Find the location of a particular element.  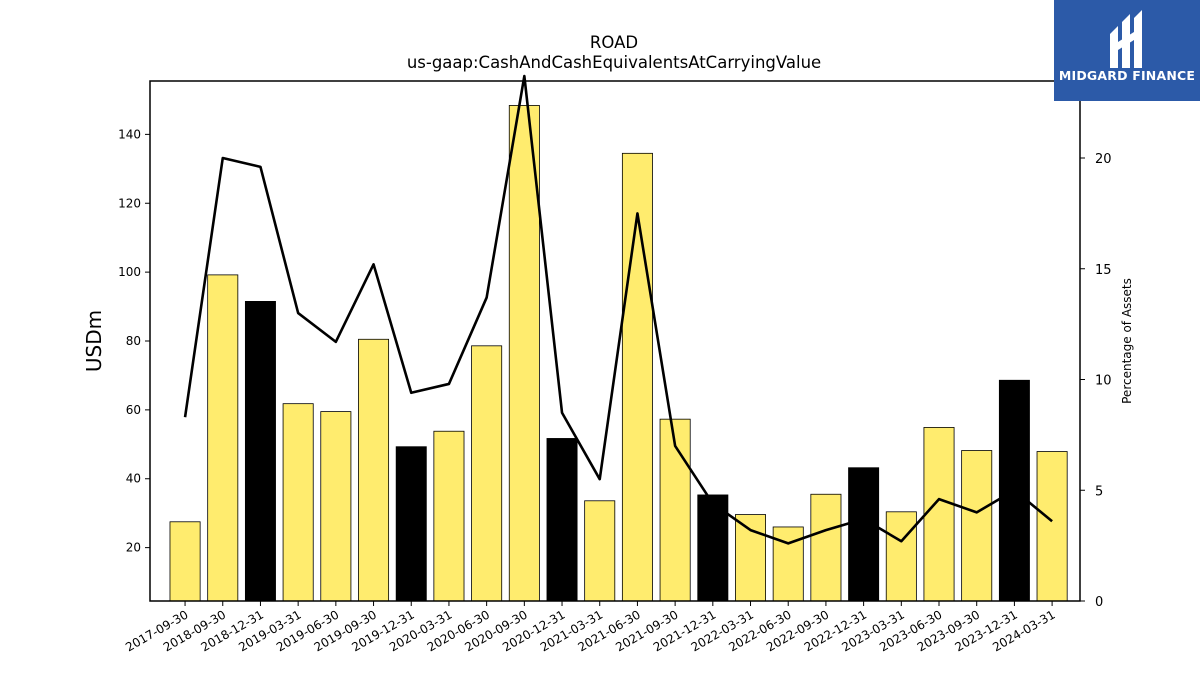

y-tick-label: 40 is located at coordinates (133, 479).